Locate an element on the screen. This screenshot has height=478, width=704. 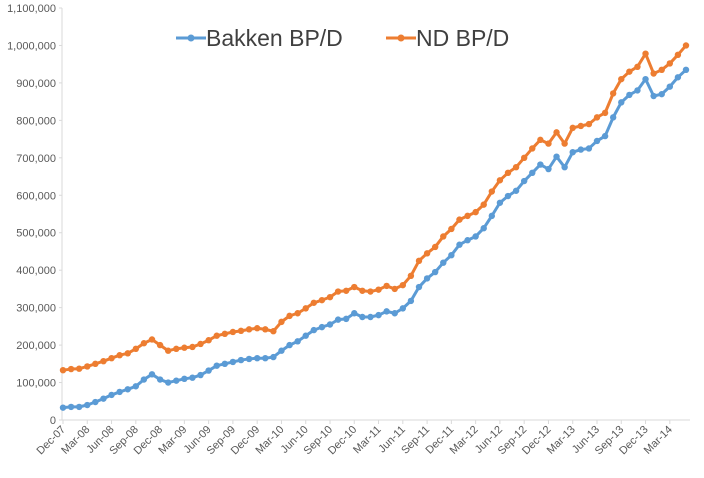
y-tick-label: 900,000 is located at coordinates (36, 84).